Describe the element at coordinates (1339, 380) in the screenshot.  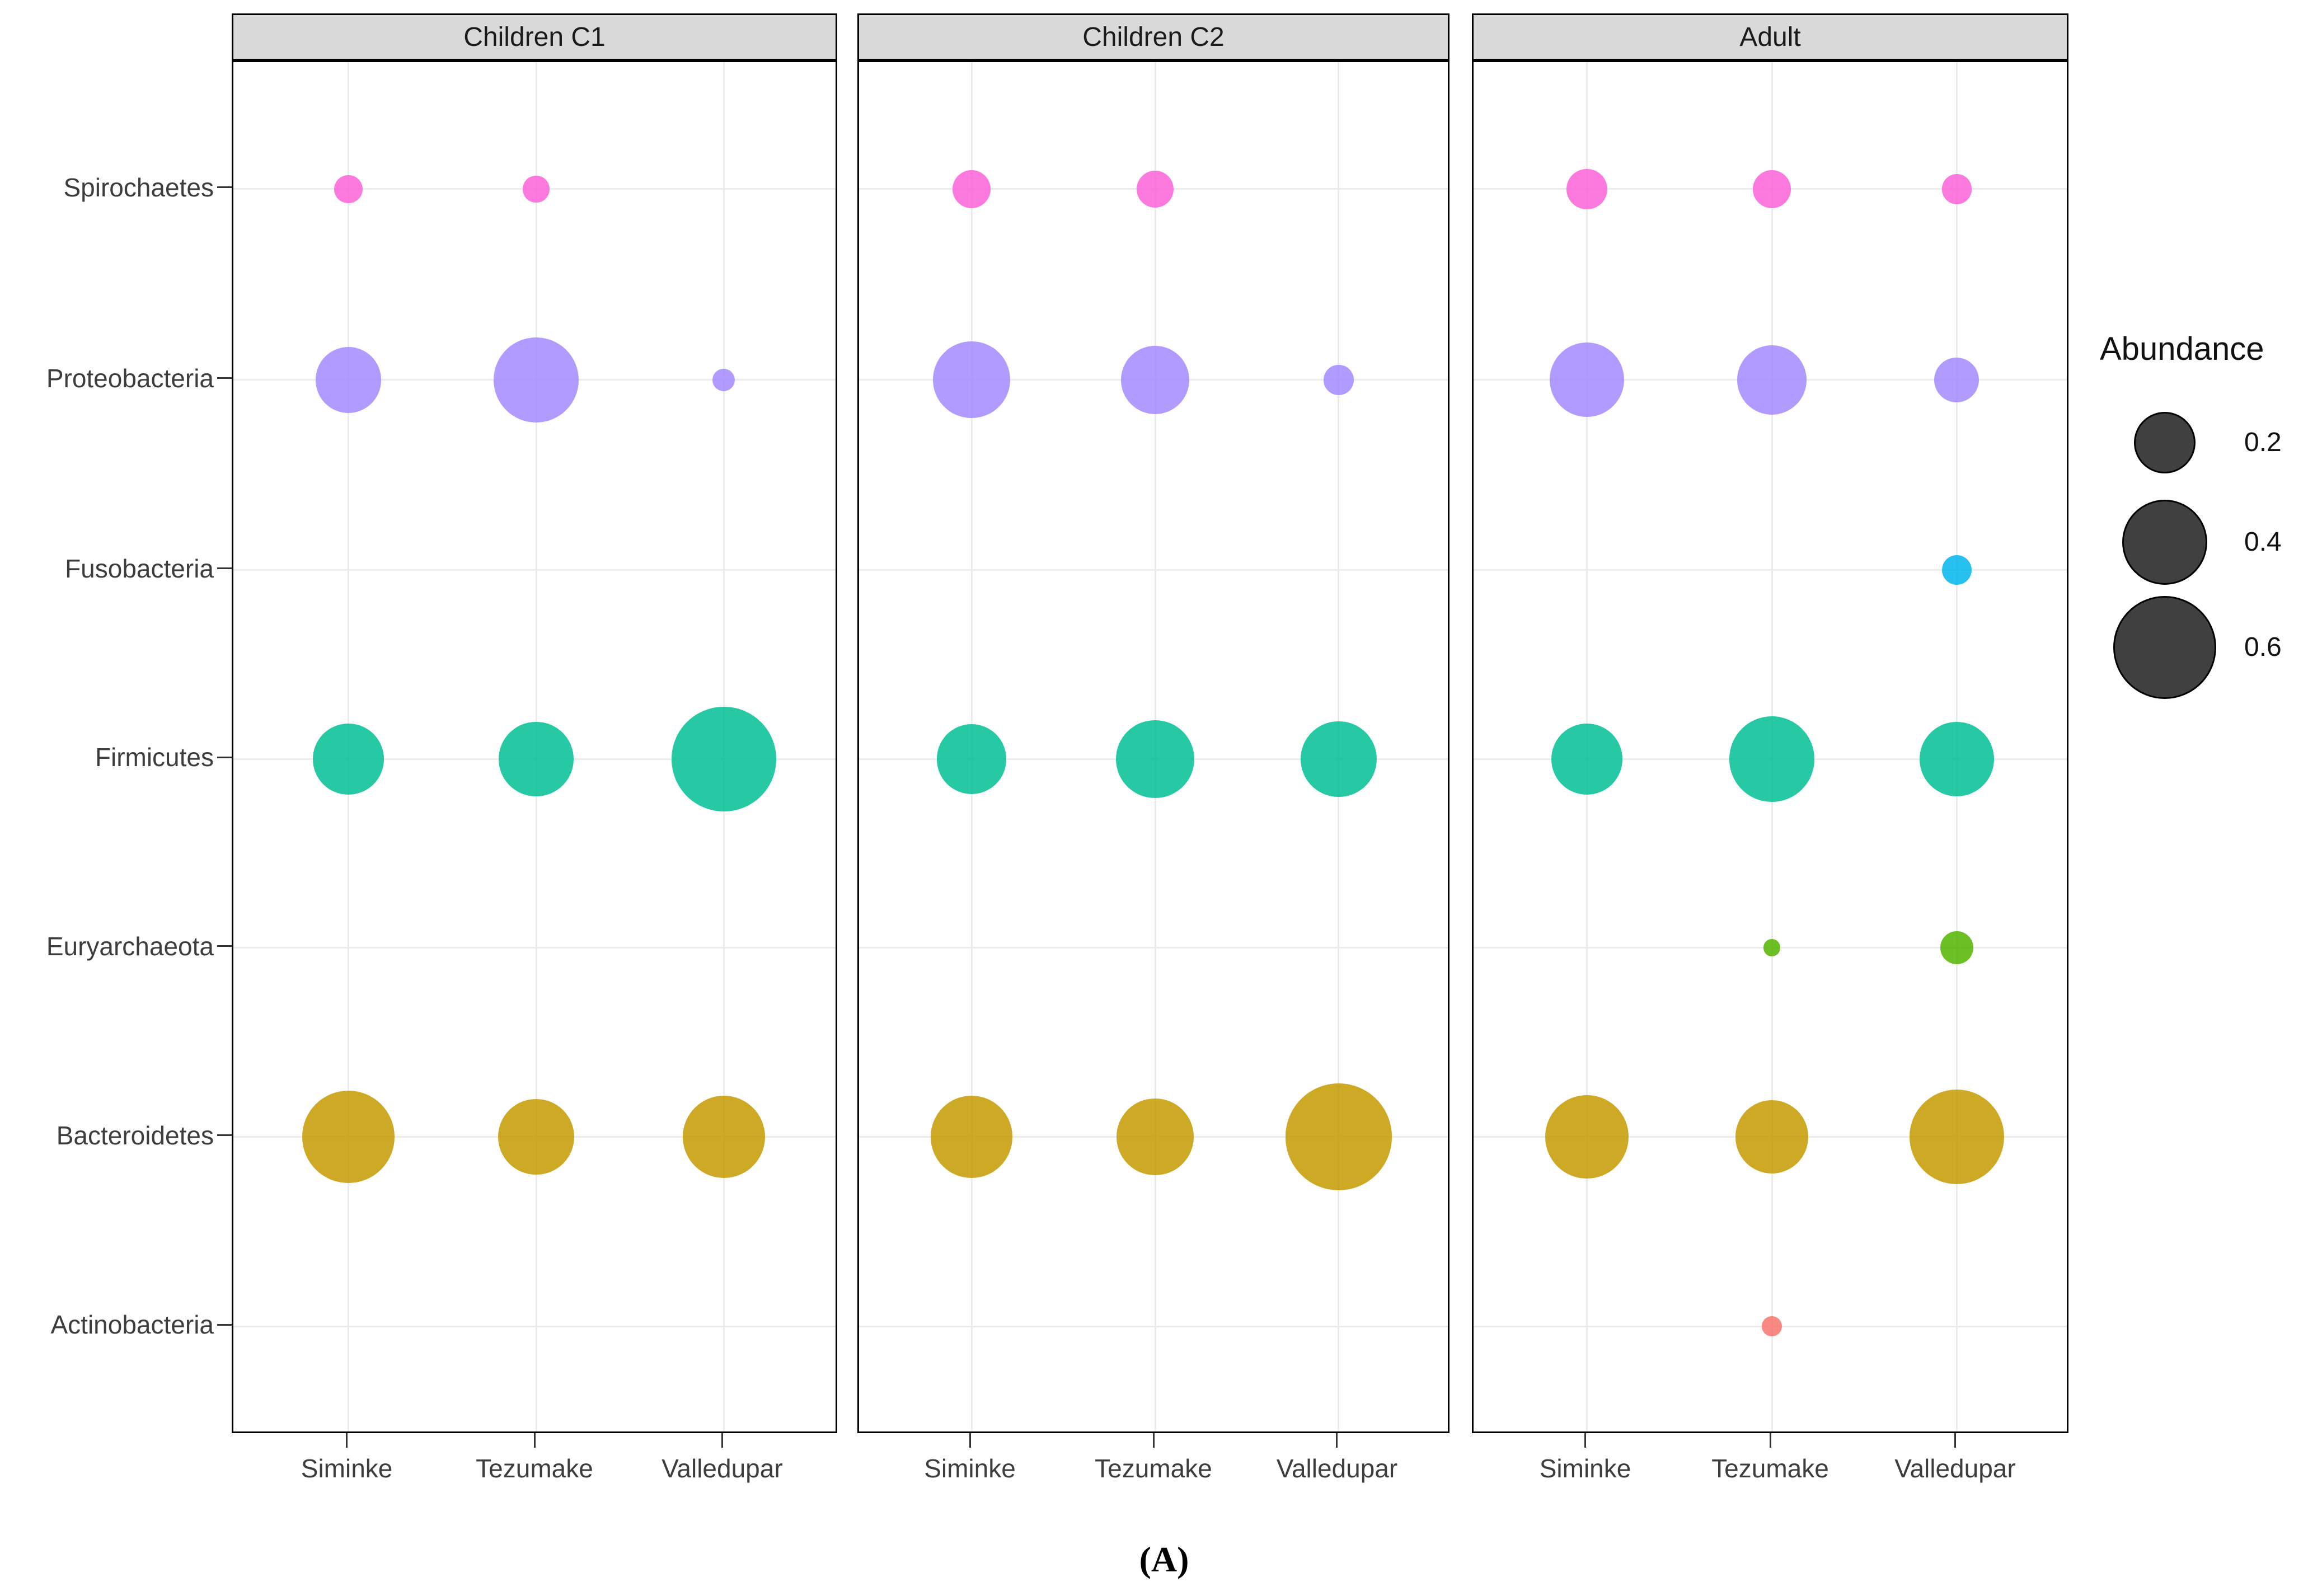
I see `bubble-children-c2-valledupar-proteobacteria` at that location.